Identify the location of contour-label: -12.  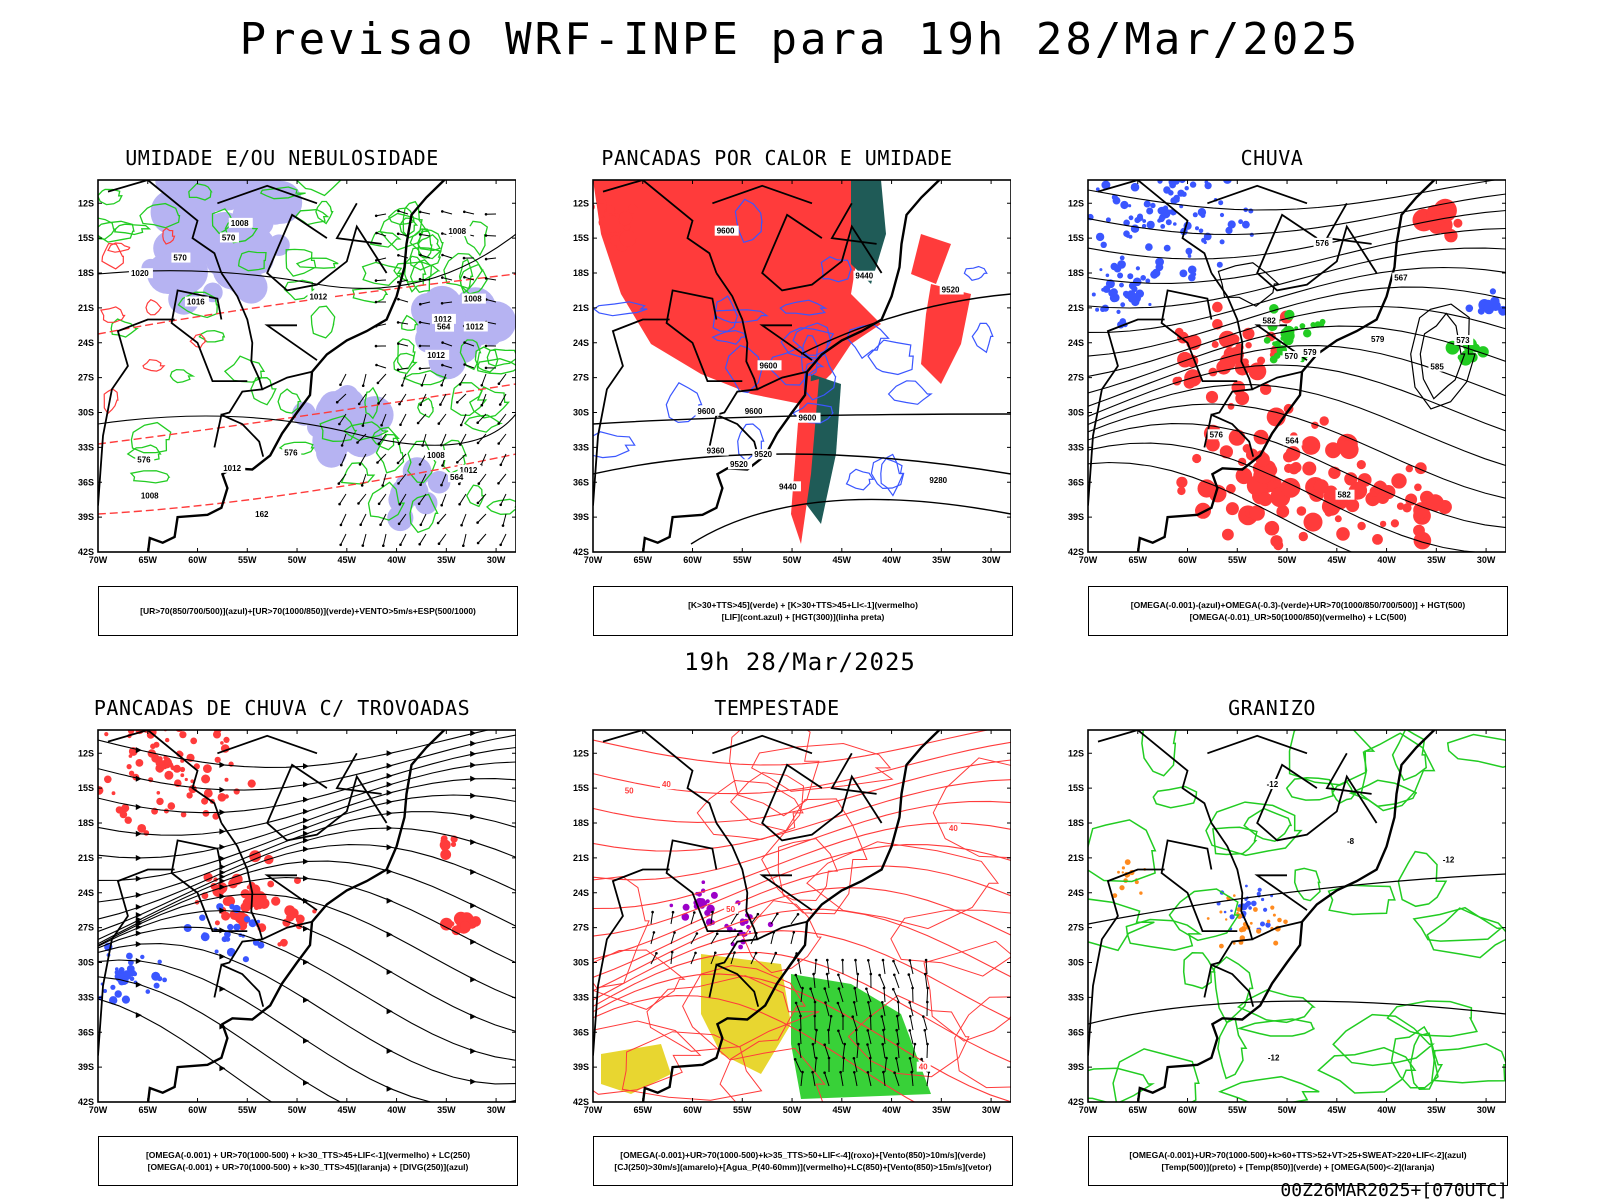
(1273, 784).